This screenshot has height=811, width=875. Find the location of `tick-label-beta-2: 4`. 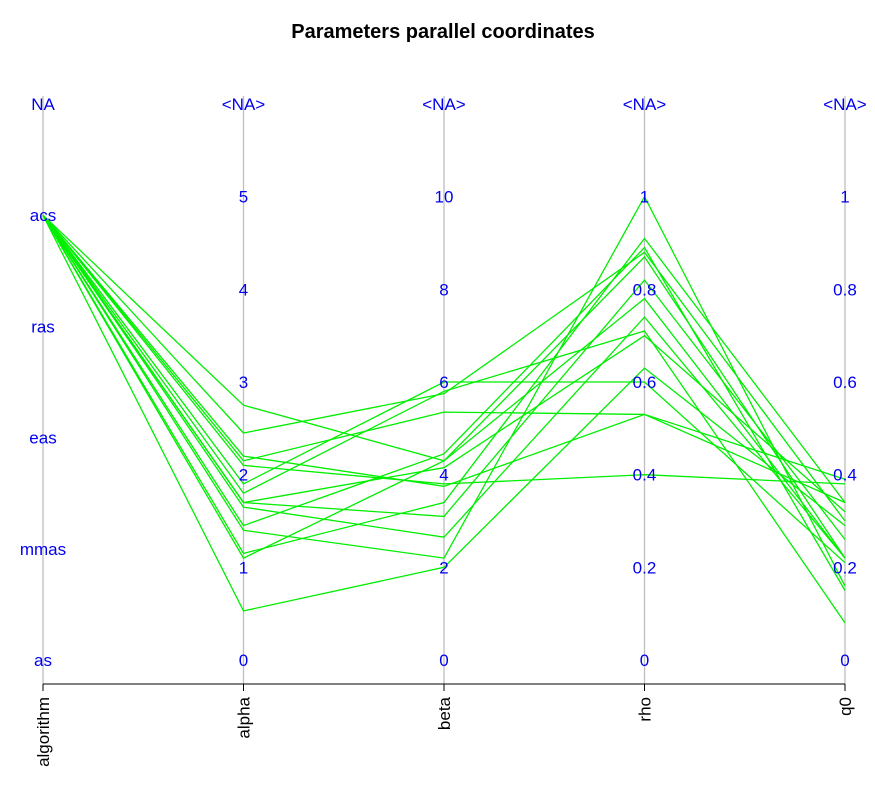

tick-label-beta-2: 4 is located at coordinates (443, 475).